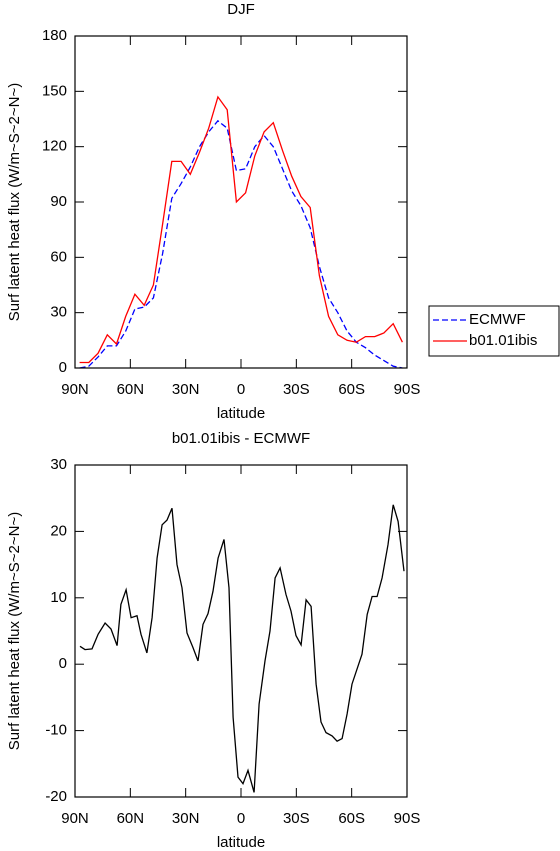 This screenshot has width=560, height=851. What do you see at coordinates (54, 90) in the screenshot?
I see `y-tick-label: 150` at bounding box center [54, 90].